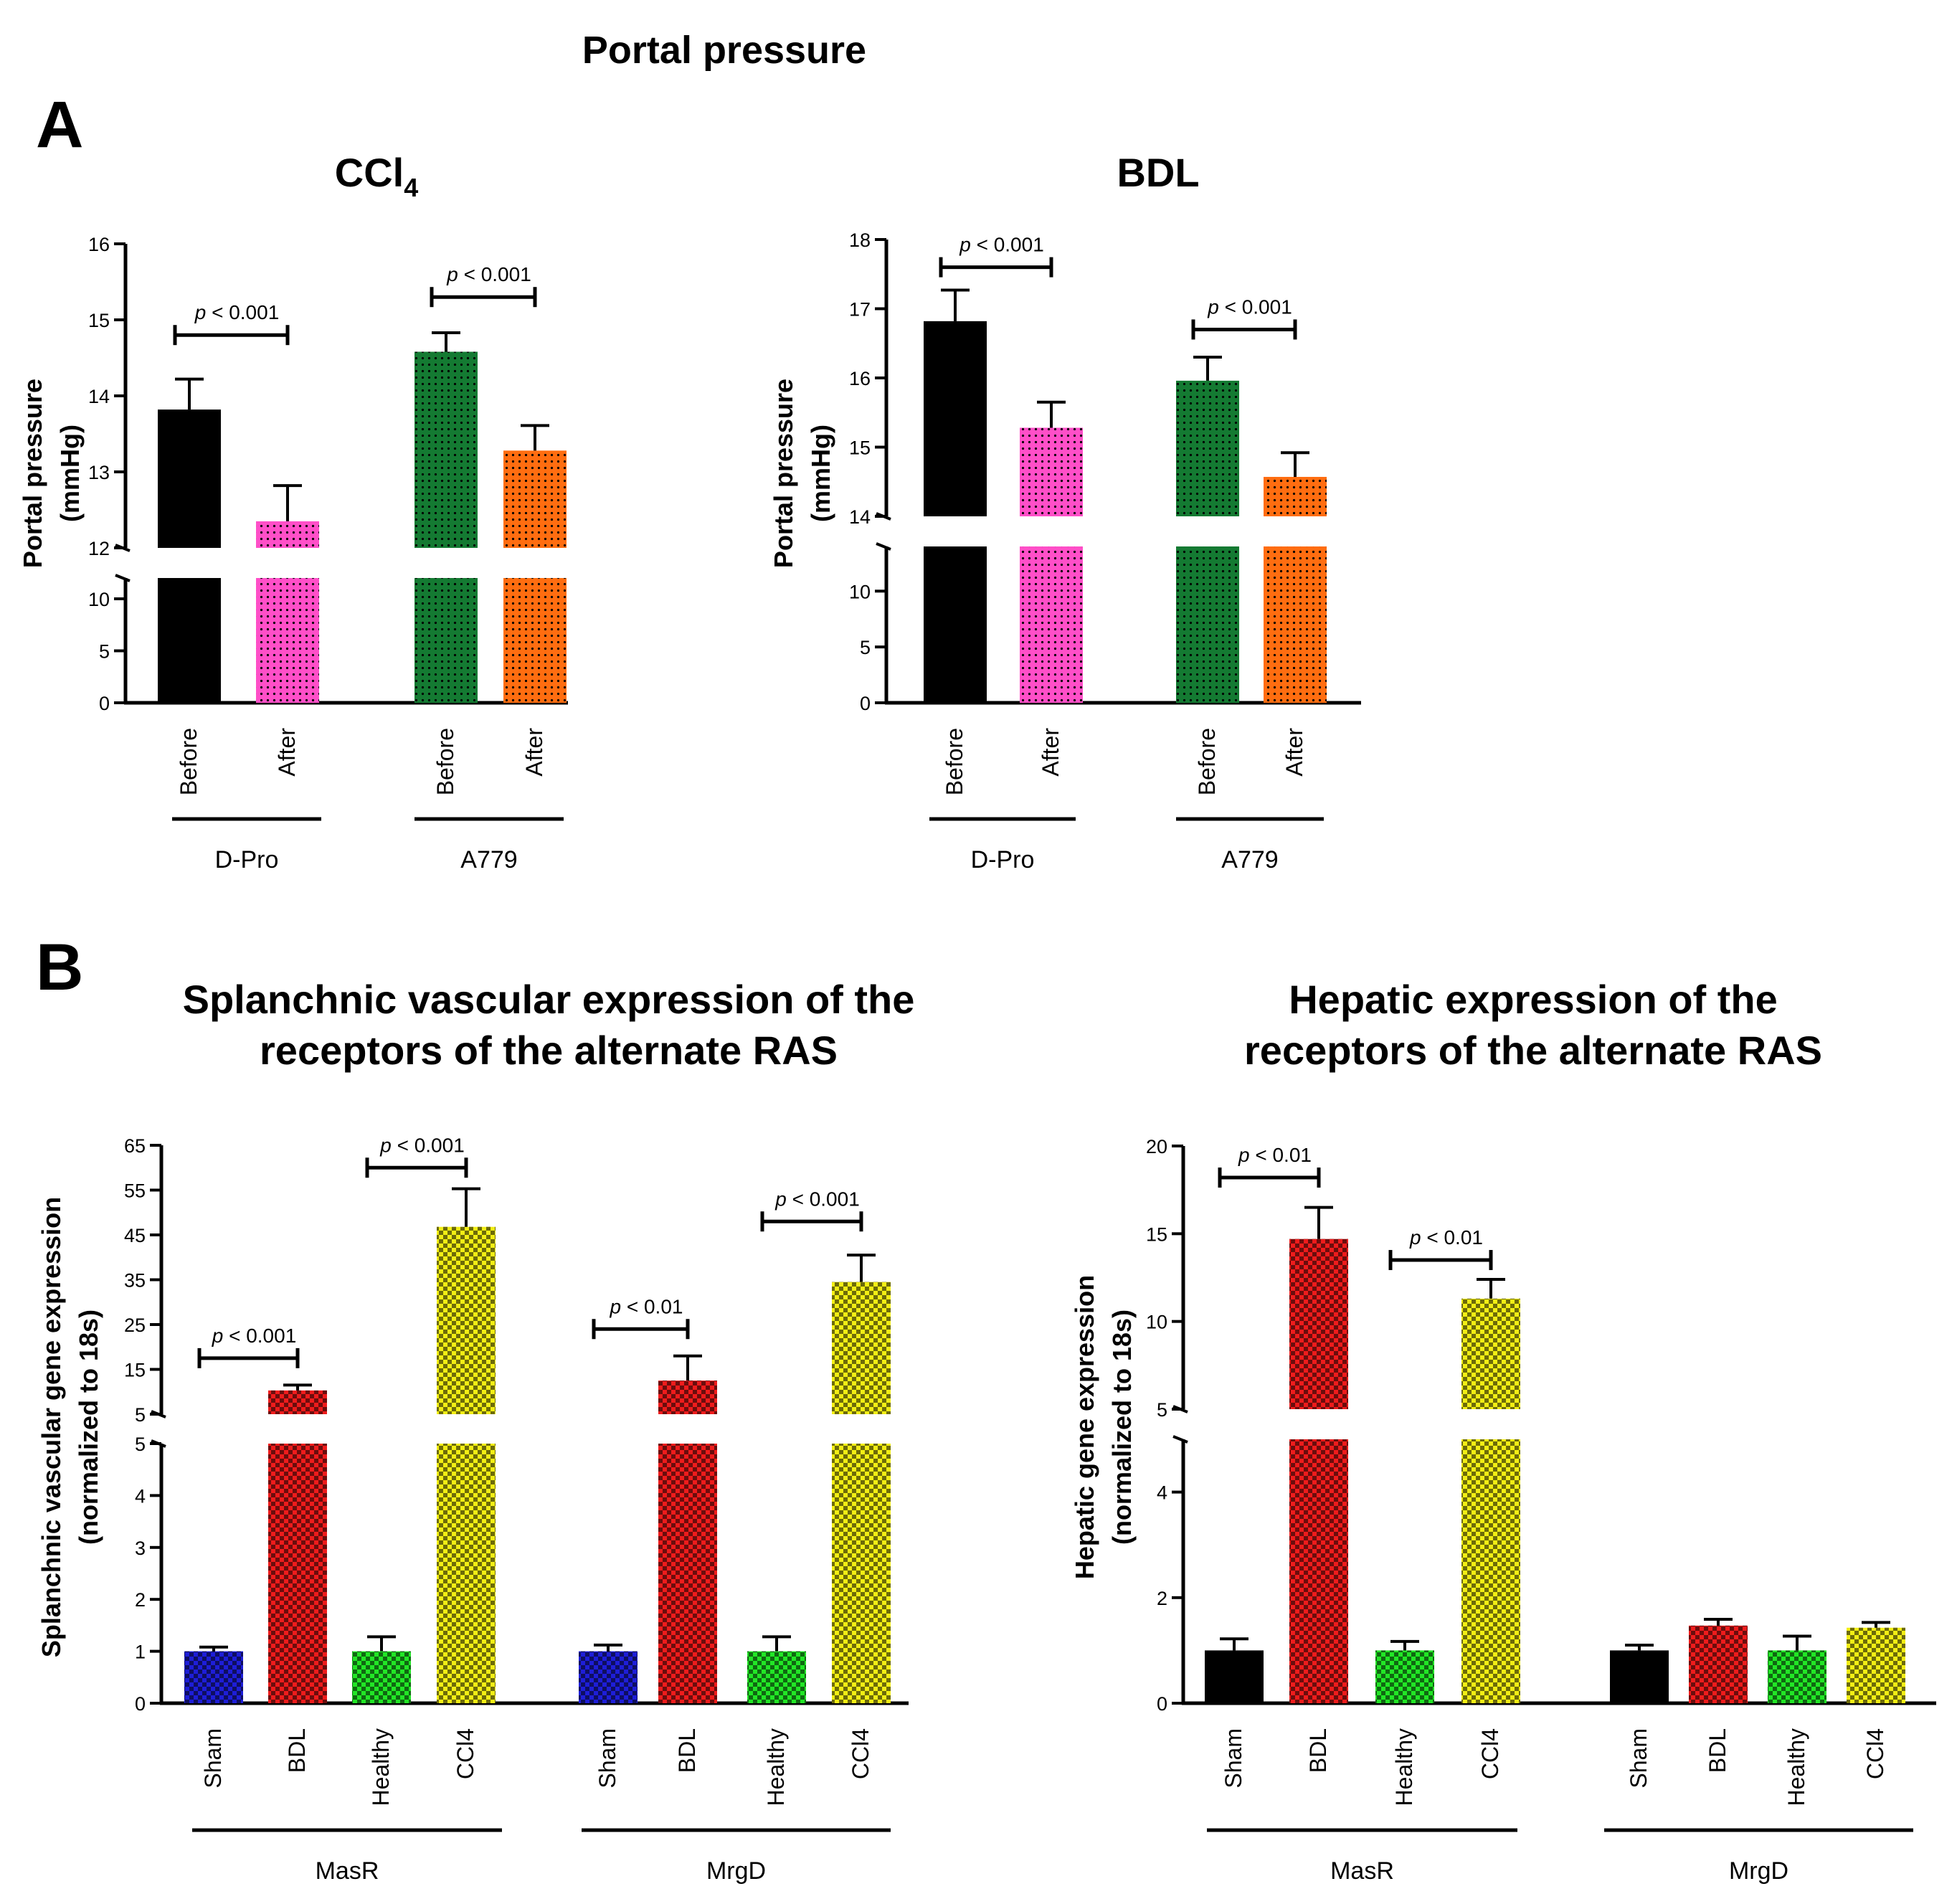 This screenshot has width=1957, height=1904. Describe the element at coordinates (135, 1235) in the screenshot. I see `y-tick-label: 45` at that location.